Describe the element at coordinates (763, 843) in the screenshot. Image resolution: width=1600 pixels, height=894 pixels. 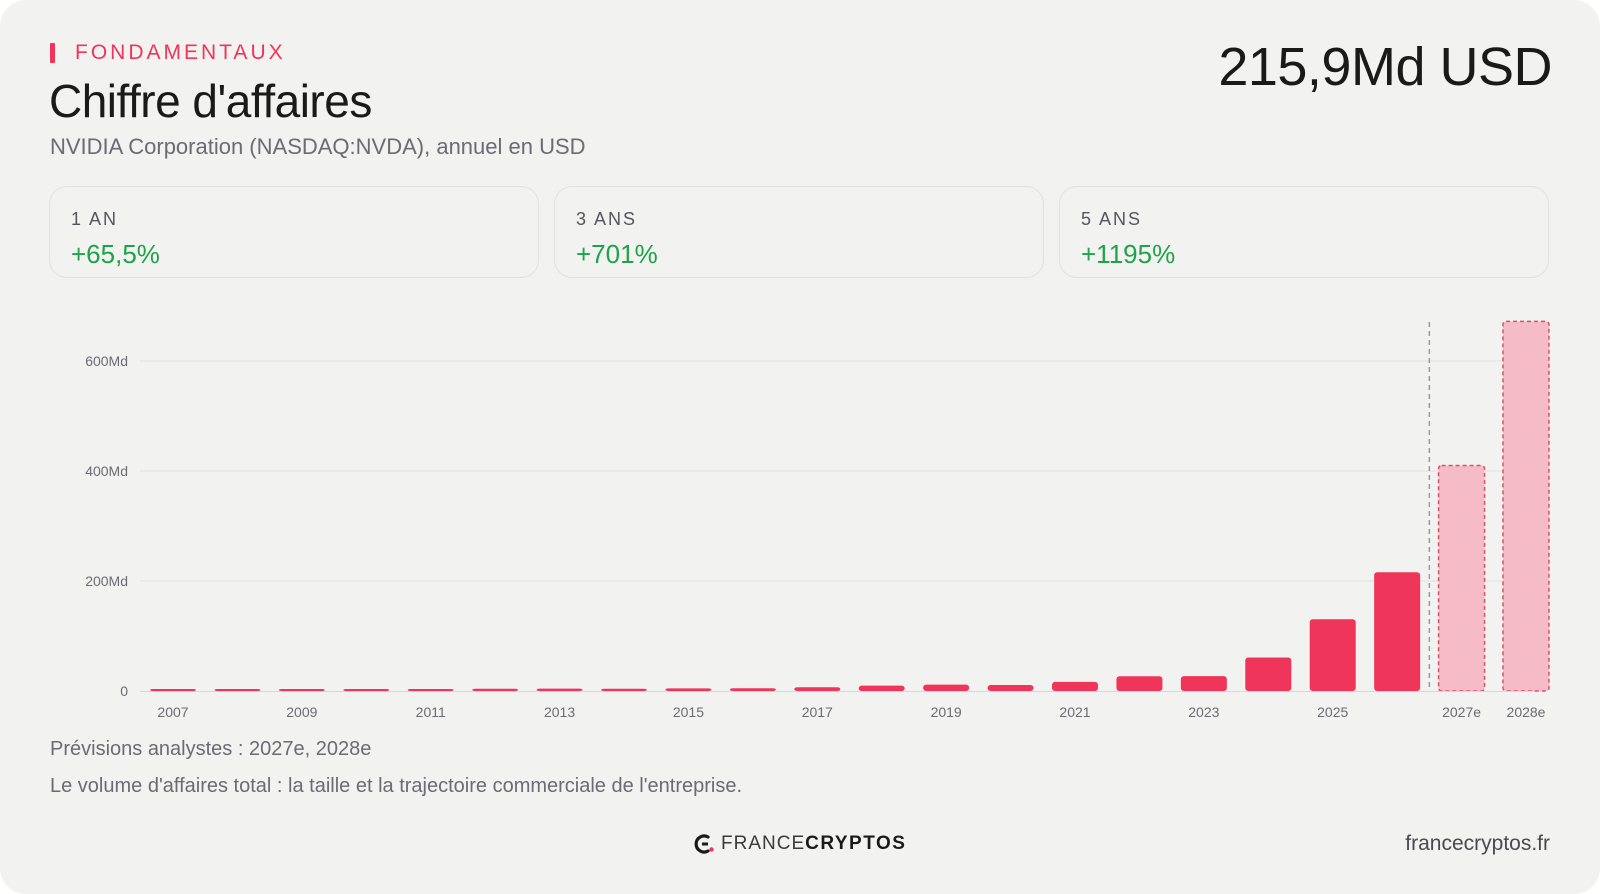
I see `logo-text-light: FRANCE` at that location.